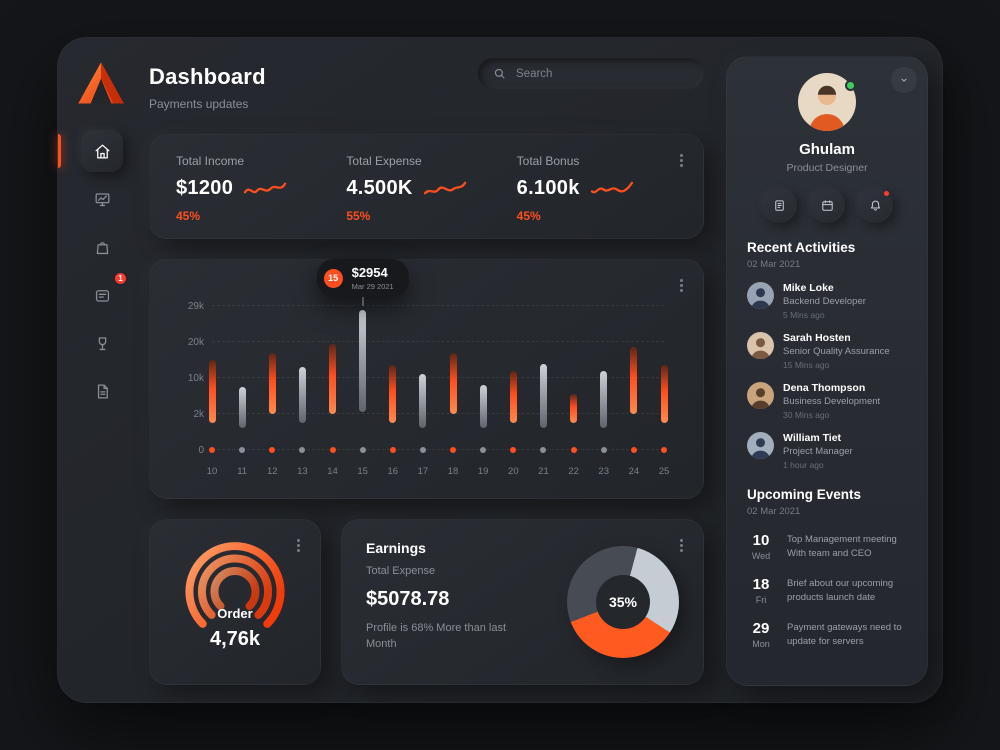 This screenshot has width=1000, height=750. I want to click on activity-item: William Tiet Project Manager 1 hour ago, so click(827, 451).